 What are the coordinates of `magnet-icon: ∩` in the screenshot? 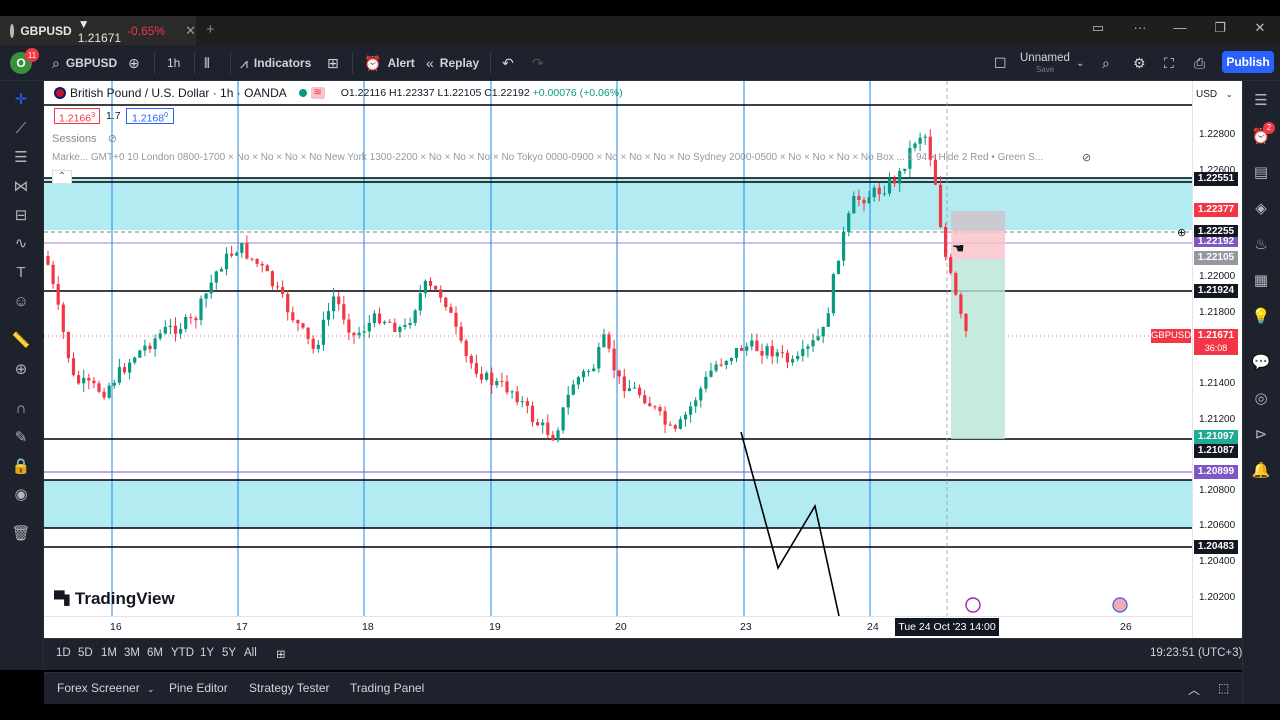 It's located at (21, 408).